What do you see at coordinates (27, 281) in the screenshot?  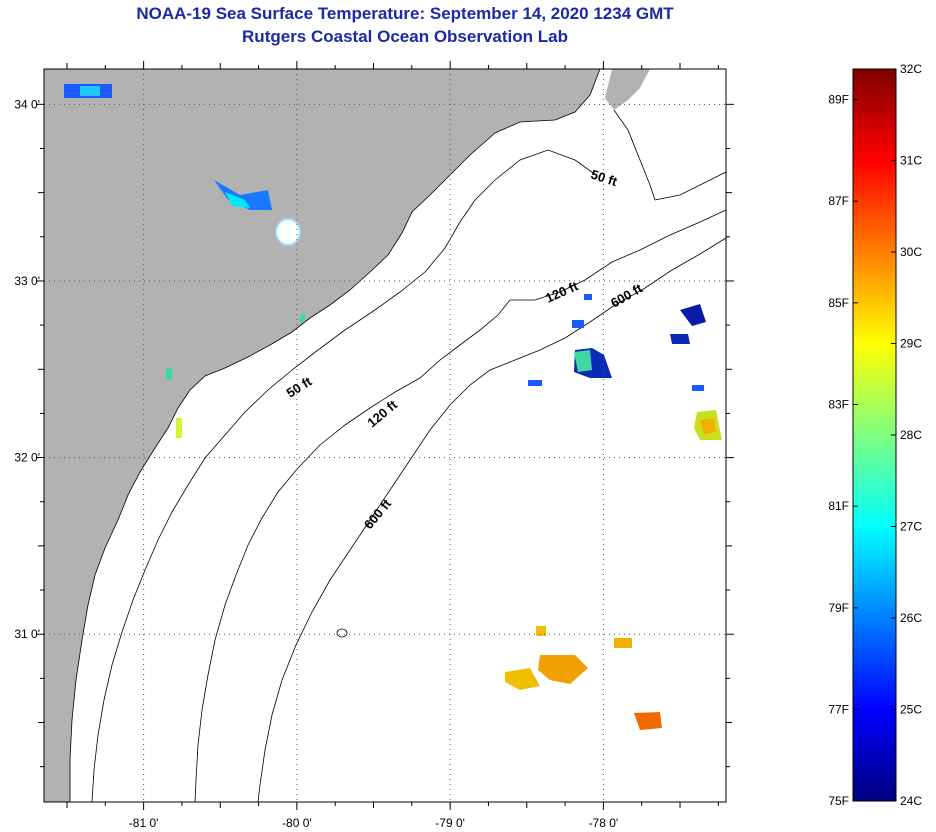 I see `lat-tick-label: 33 0'` at bounding box center [27, 281].